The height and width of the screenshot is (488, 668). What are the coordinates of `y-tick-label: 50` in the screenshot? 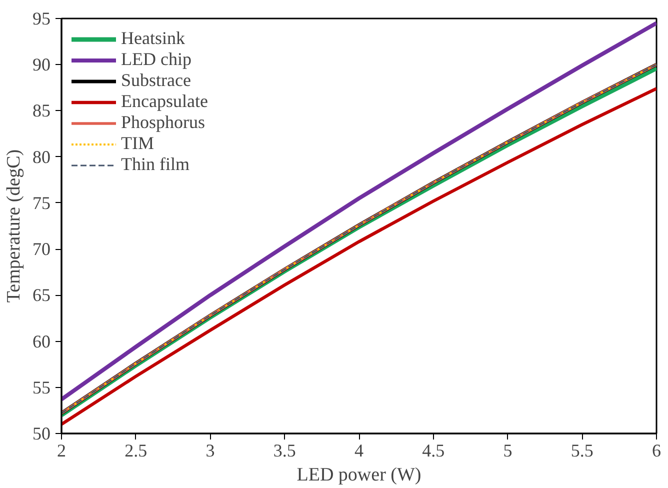 It's located at (41, 434).